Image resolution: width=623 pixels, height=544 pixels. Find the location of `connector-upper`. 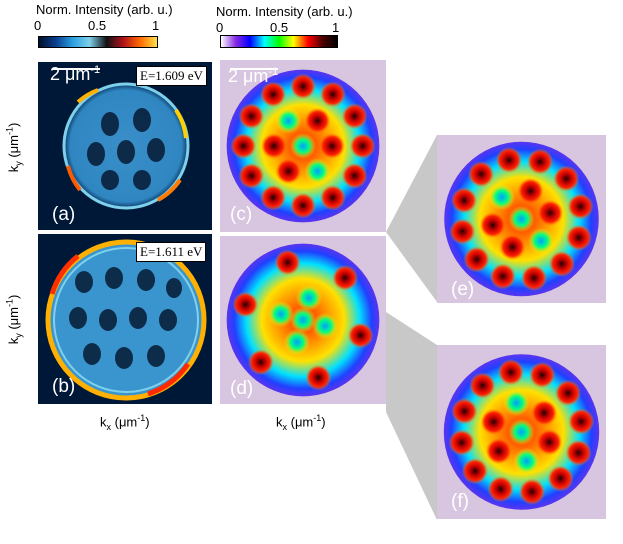

connector-upper is located at coordinates (411, 218).